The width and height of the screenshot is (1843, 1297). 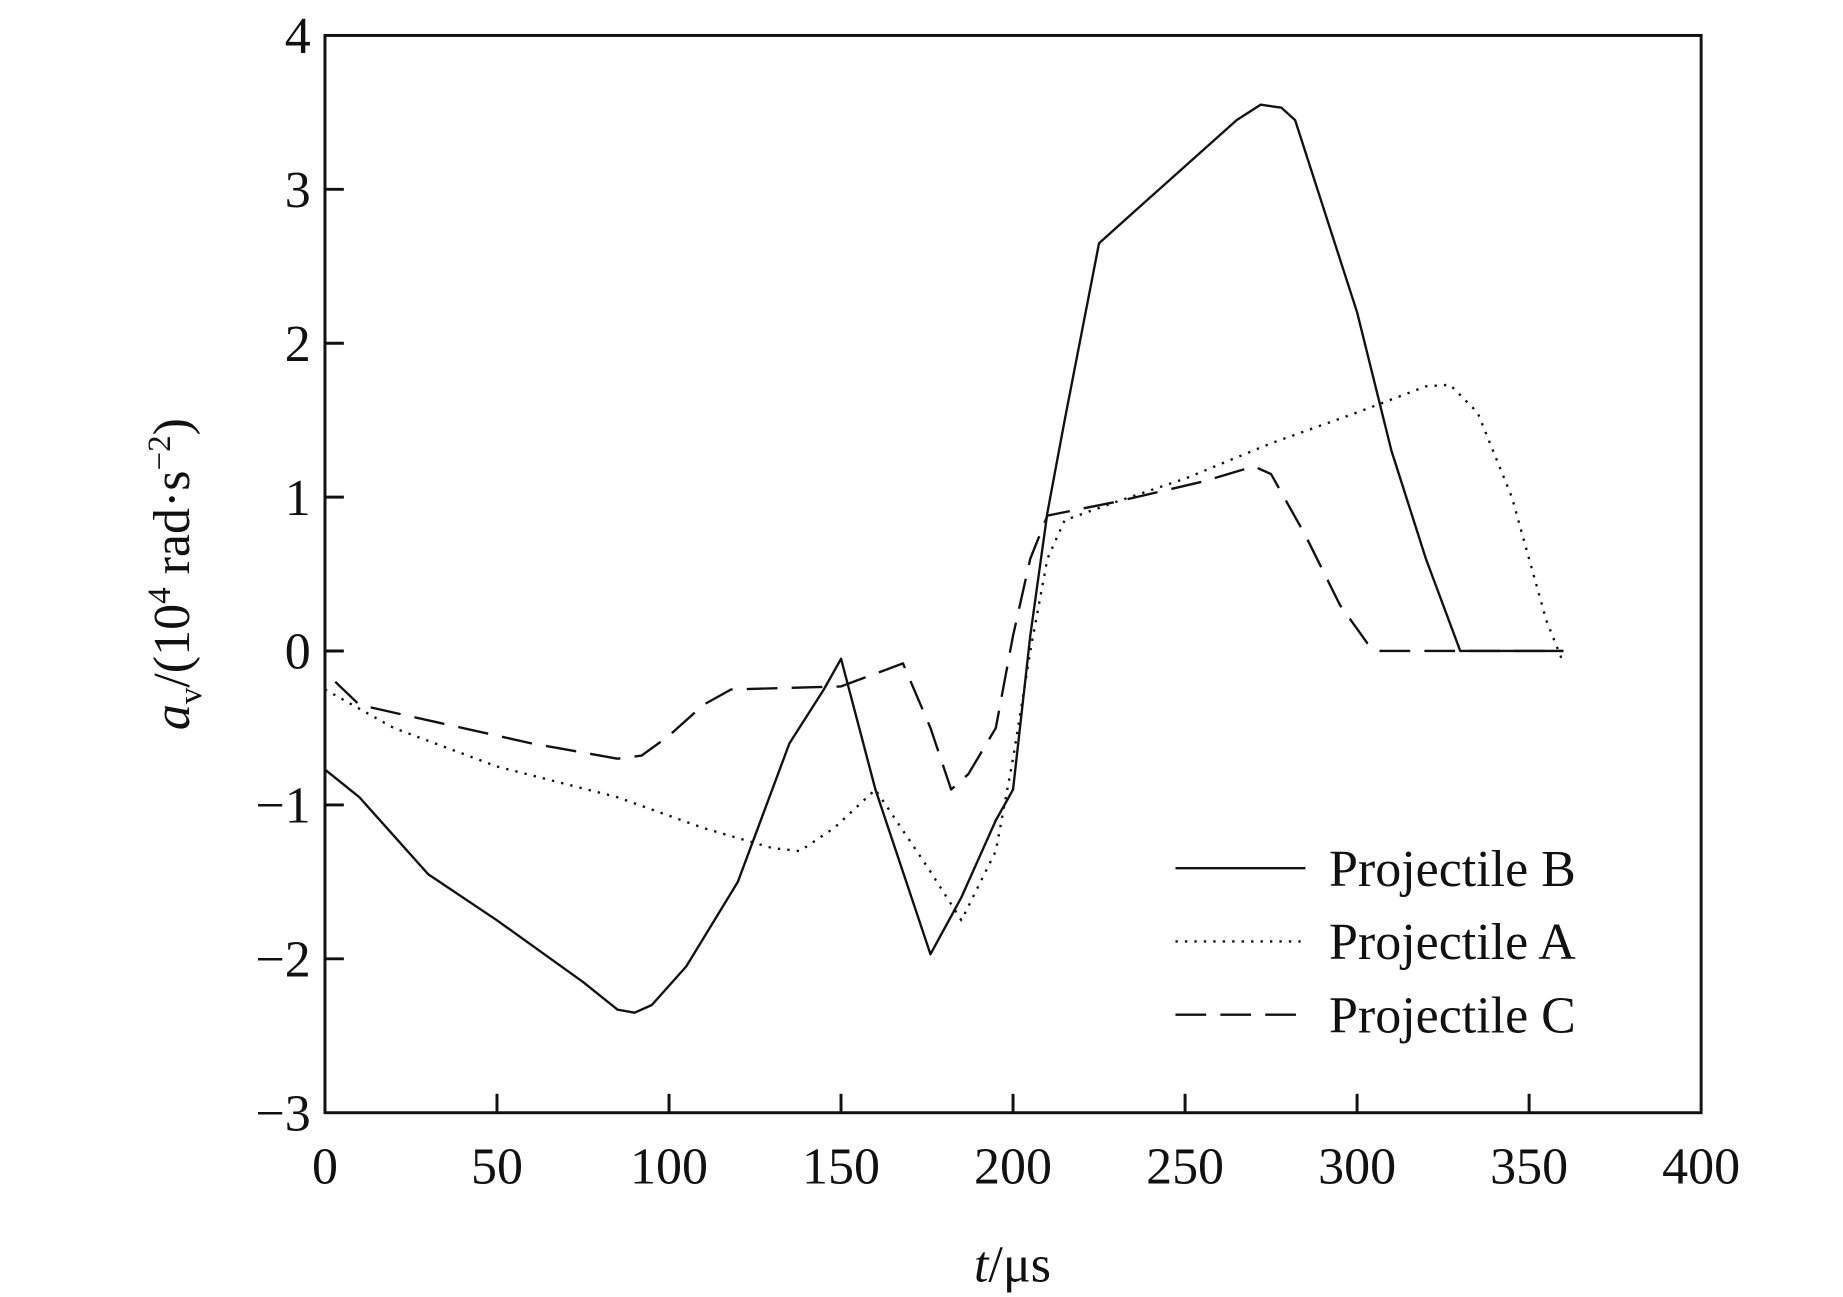 I want to click on y-tick-label: −1, so click(x=283, y=806).